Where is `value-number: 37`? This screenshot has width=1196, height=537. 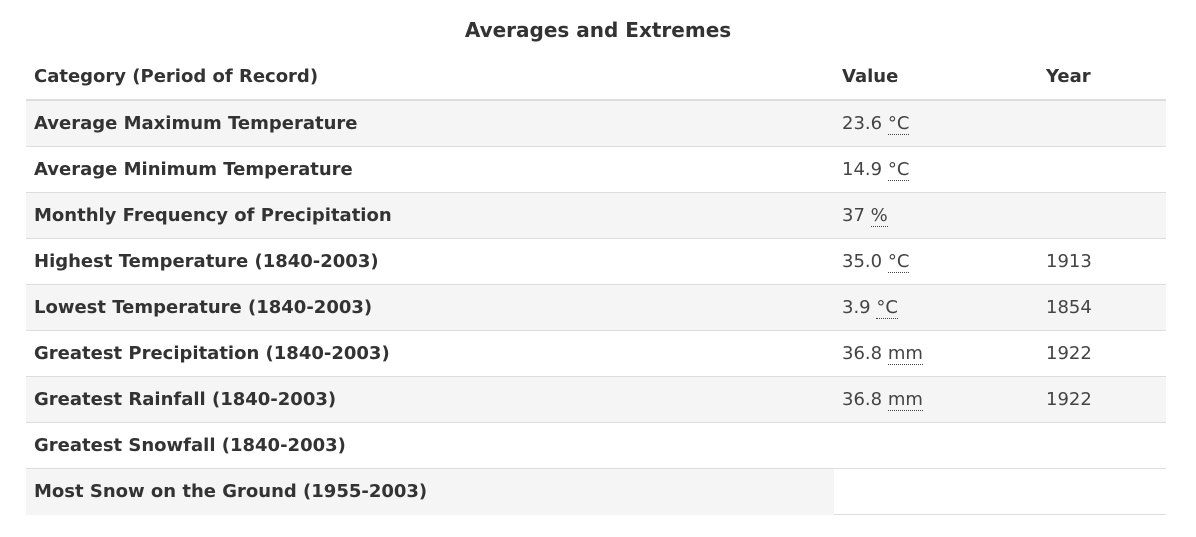
value-number: 37 is located at coordinates (853, 215).